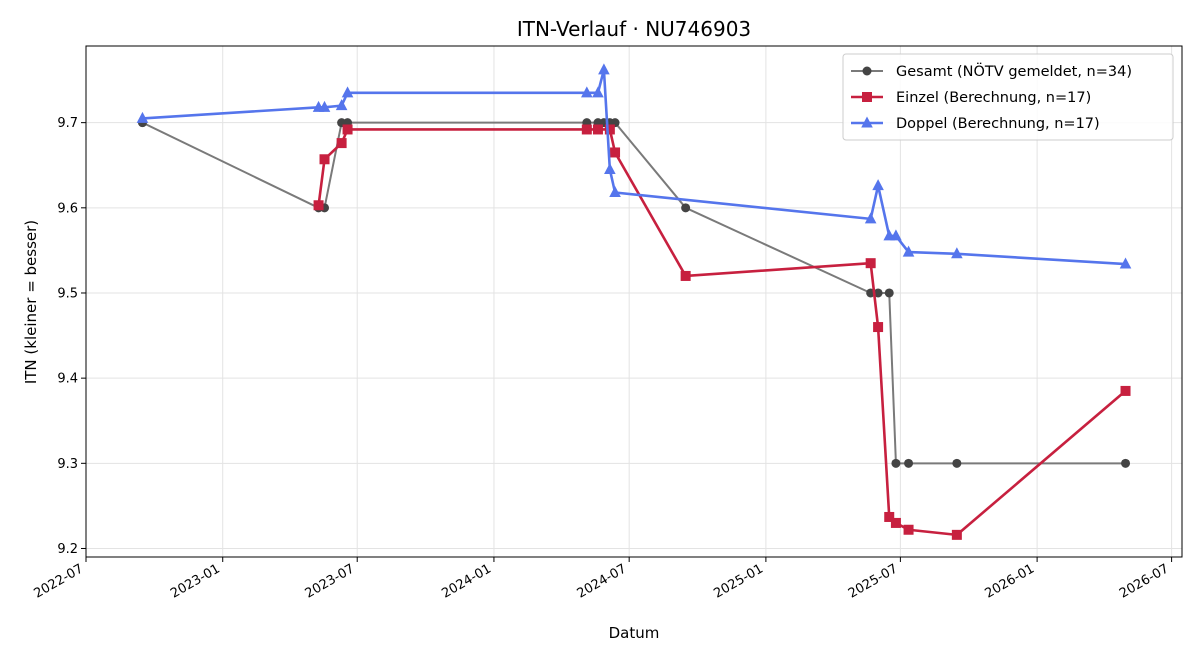 The height and width of the screenshot is (660, 1200). I want to click on y-tick-label: 9.5, so click(67, 293).